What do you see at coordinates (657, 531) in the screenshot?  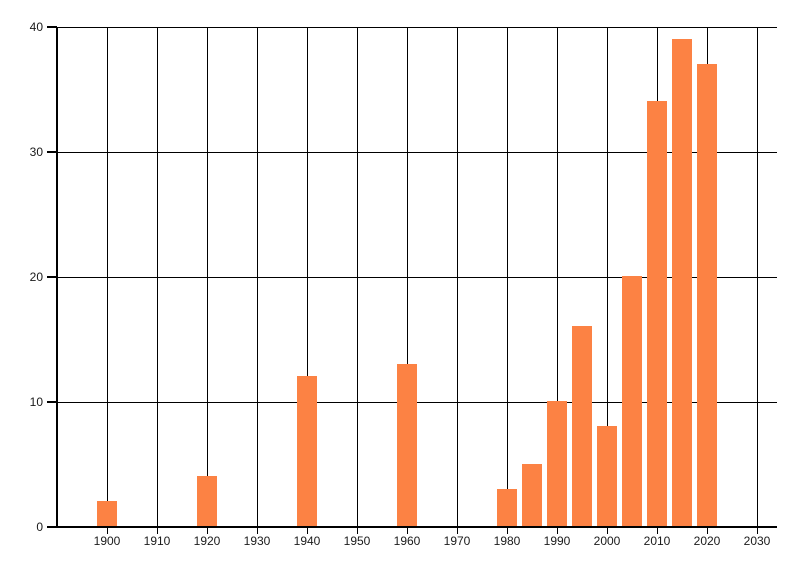 I see `x-tick-2010` at bounding box center [657, 531].